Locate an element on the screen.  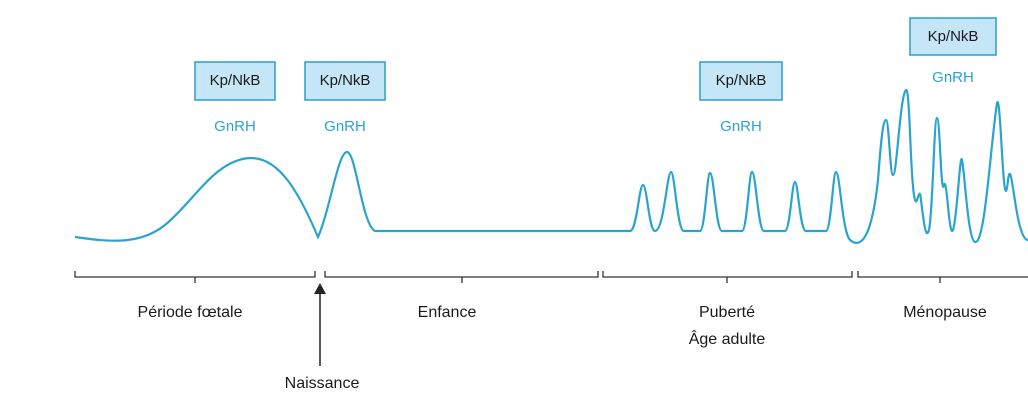
period-label: Âge adulte is located at coordinates (727, 338).